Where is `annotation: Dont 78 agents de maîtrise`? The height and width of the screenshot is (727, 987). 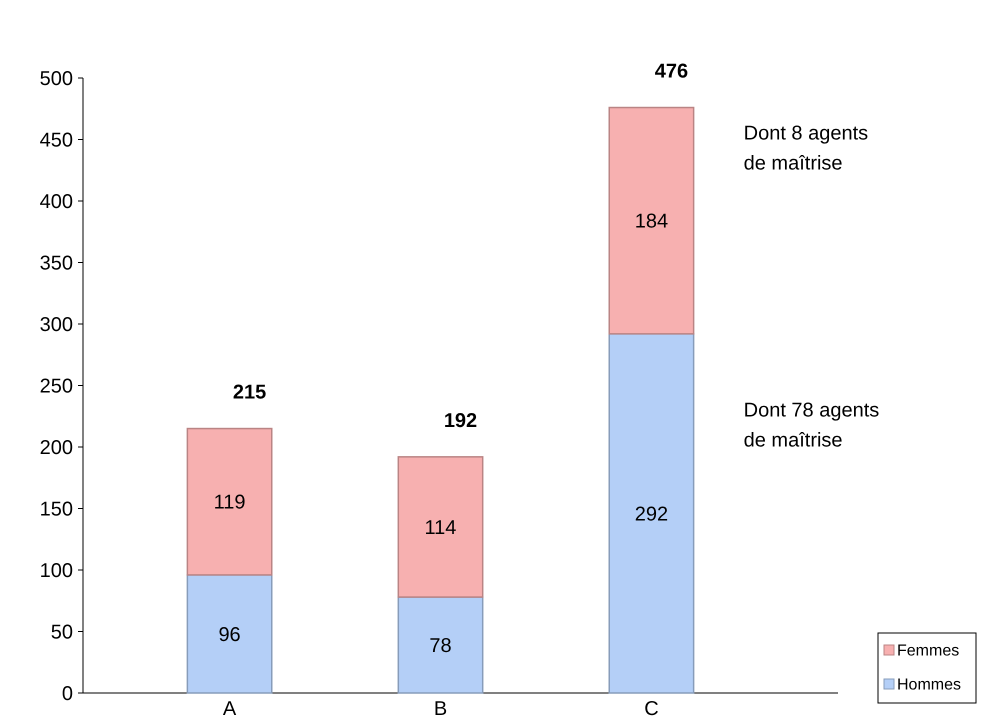 annotation: Dont 78 agents de maîtrise is located at coordinates (812, 425).